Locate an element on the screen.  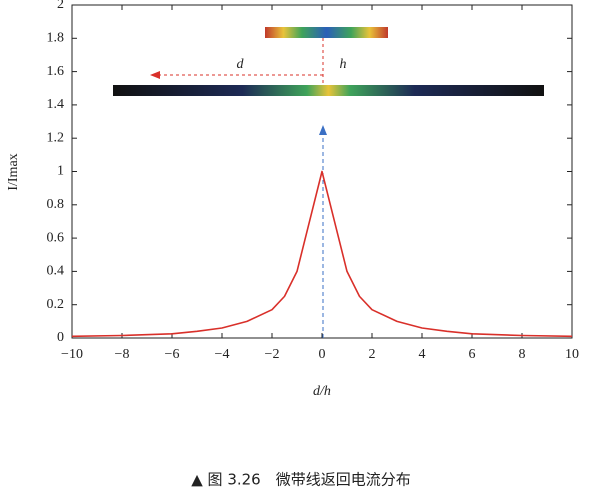
center-arrow-head is located at coordinates (323, 130).